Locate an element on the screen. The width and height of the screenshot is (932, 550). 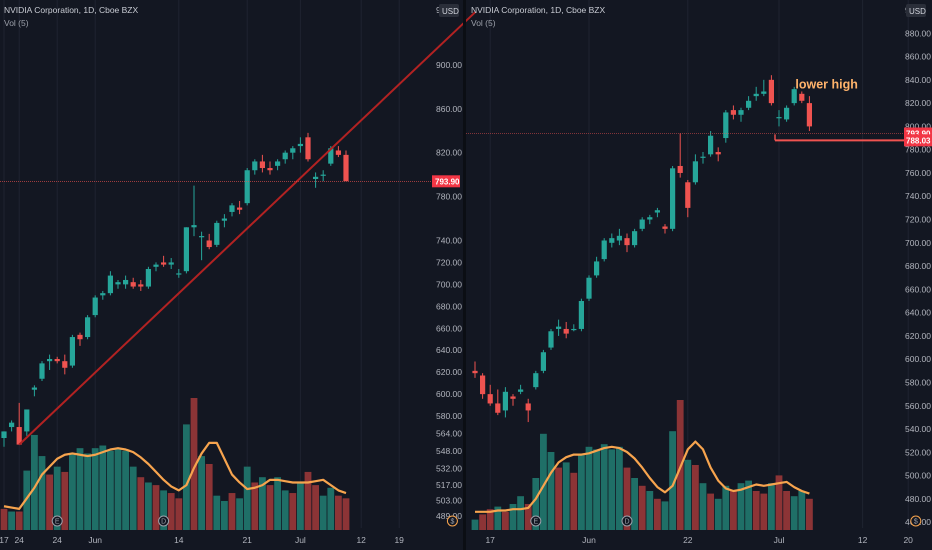
price-tick-label: 564.00 is located at coordinates (449, 434).